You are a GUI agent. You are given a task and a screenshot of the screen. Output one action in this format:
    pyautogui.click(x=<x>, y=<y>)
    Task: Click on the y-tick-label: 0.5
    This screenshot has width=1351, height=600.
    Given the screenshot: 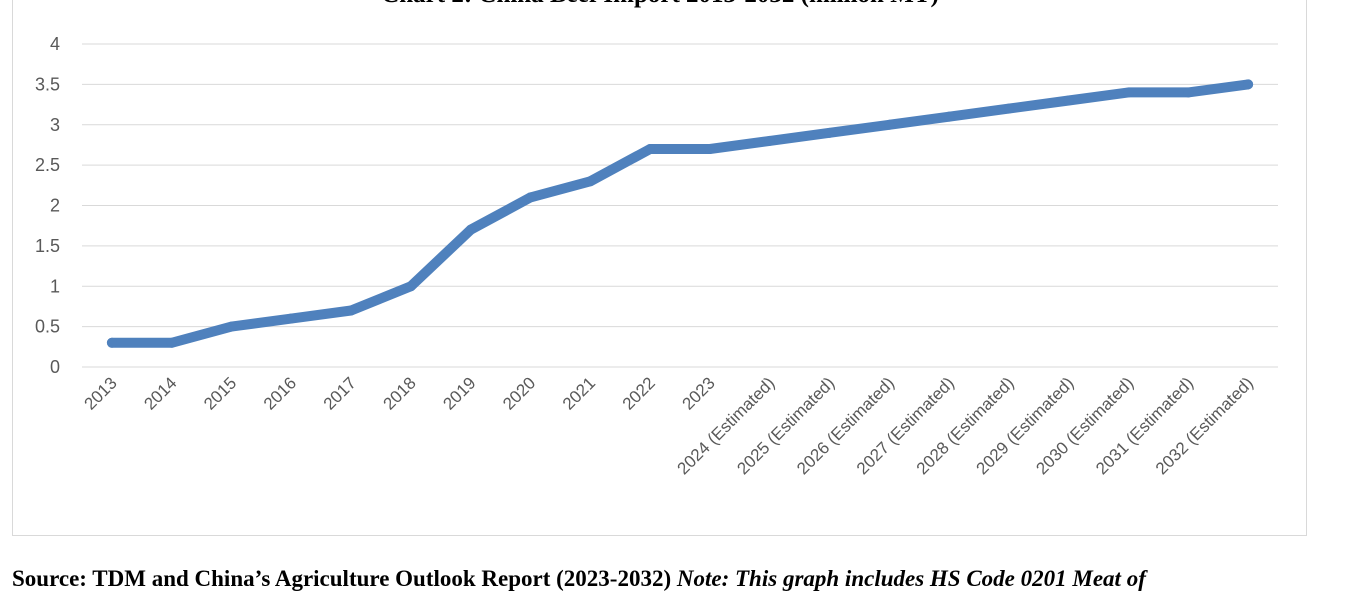 What is the action you would take?
    pyautogui.click(x=47, y=327)
    